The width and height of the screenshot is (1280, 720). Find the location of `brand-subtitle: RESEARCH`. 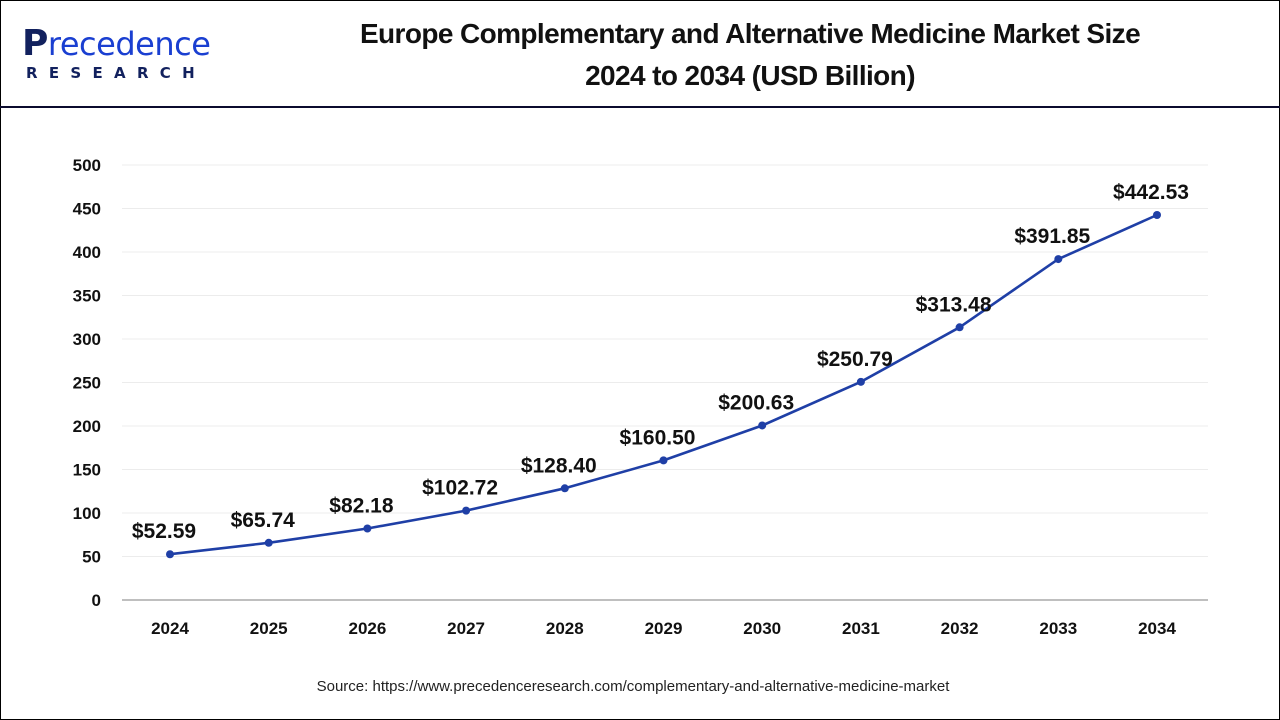

brand-subtitle: RESEARCH is located at coordinates (116, 73).